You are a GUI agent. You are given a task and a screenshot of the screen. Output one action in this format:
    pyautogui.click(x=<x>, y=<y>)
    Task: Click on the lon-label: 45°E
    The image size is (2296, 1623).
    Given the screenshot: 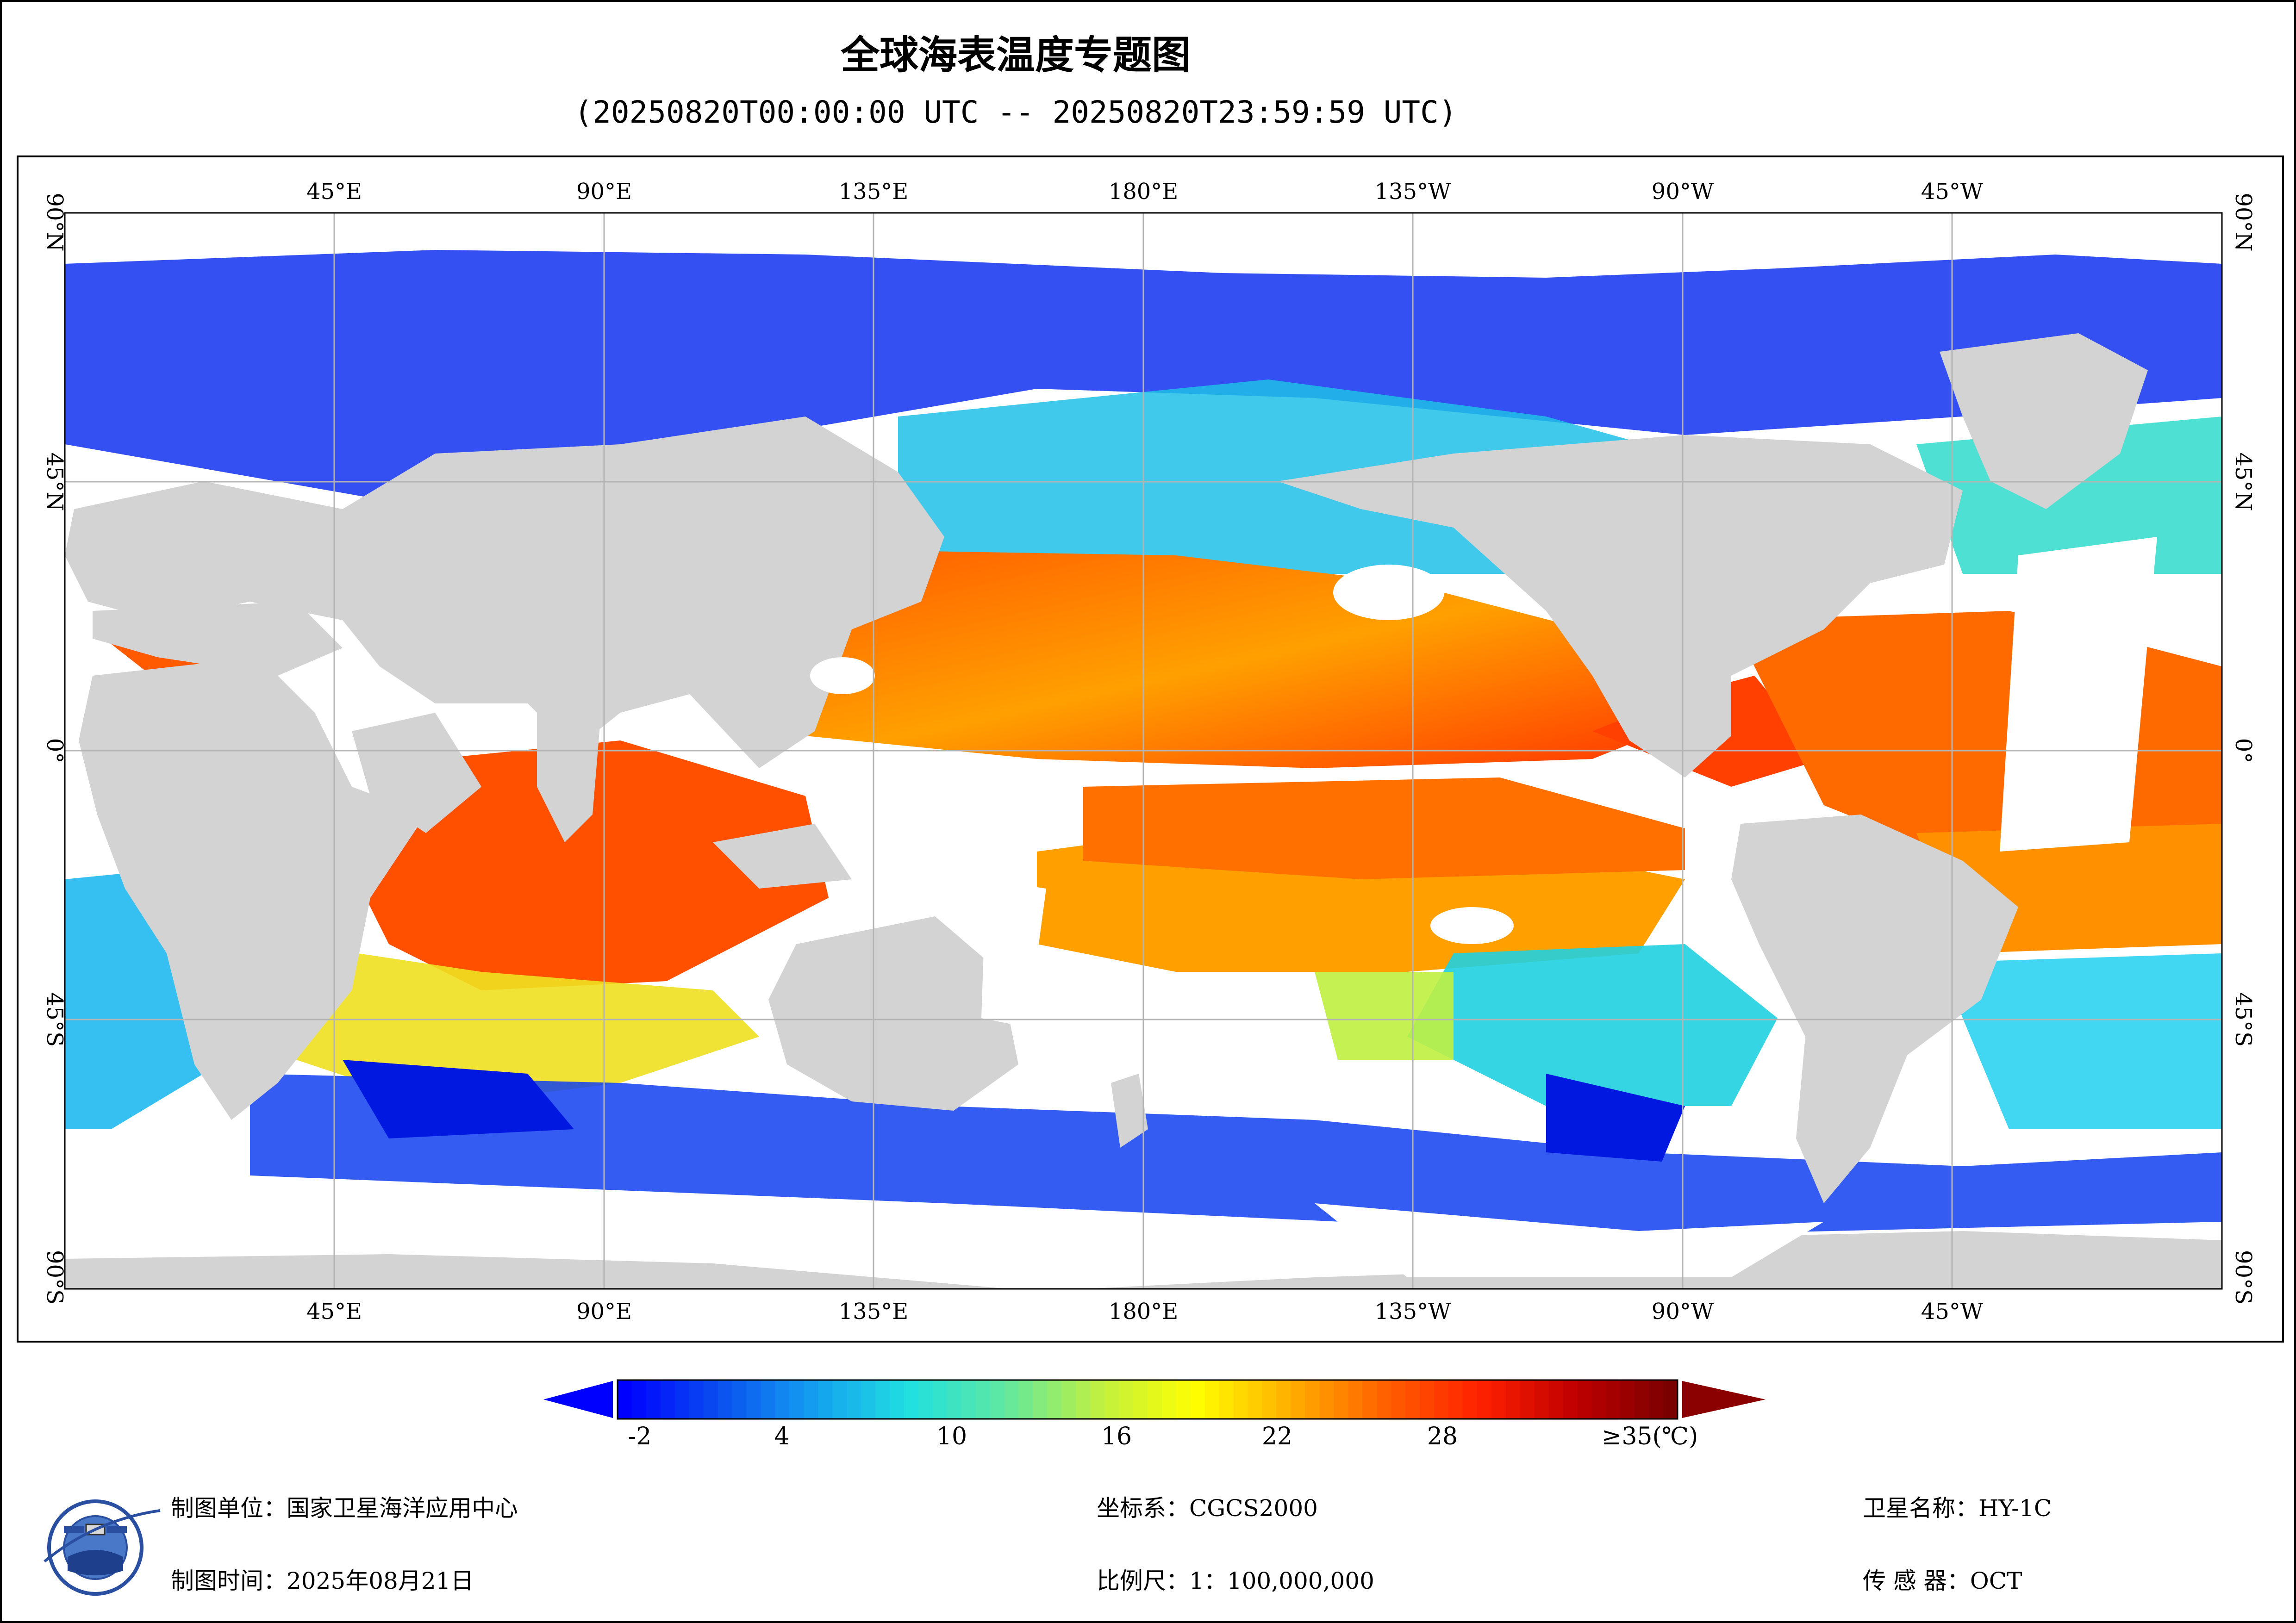 What is the action you would take?
    pyautogui.click(x=334, y=1312)
    